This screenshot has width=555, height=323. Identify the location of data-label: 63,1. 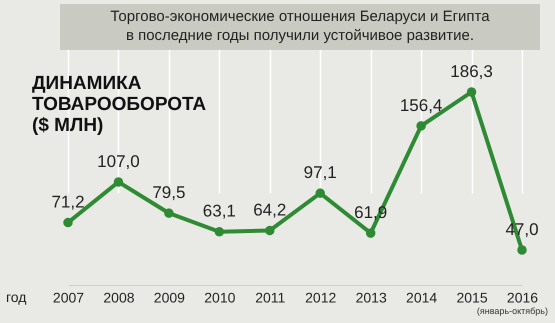
(219, 211).